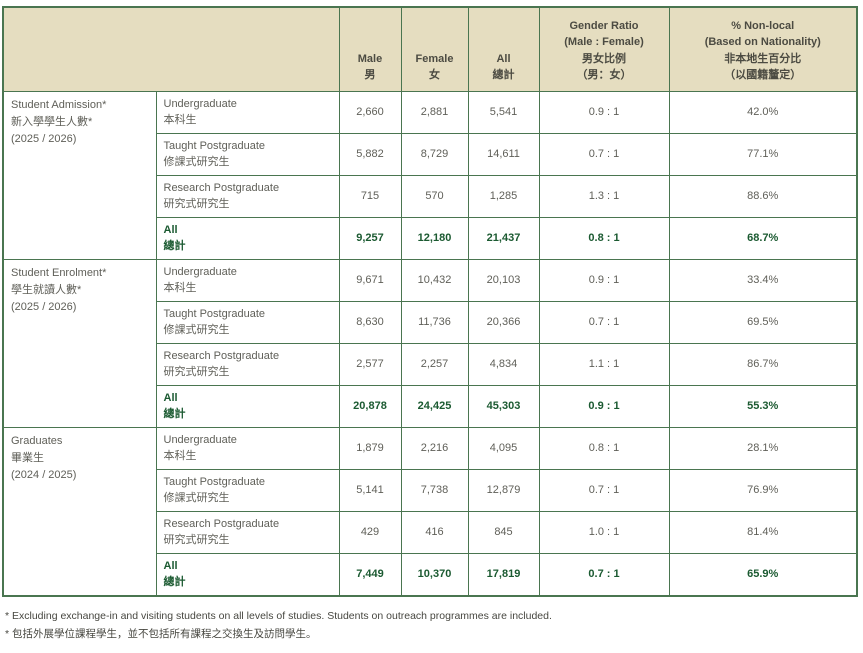  I want to click on gender-ratio-value: 0.9 : 1, so click(604, 280).